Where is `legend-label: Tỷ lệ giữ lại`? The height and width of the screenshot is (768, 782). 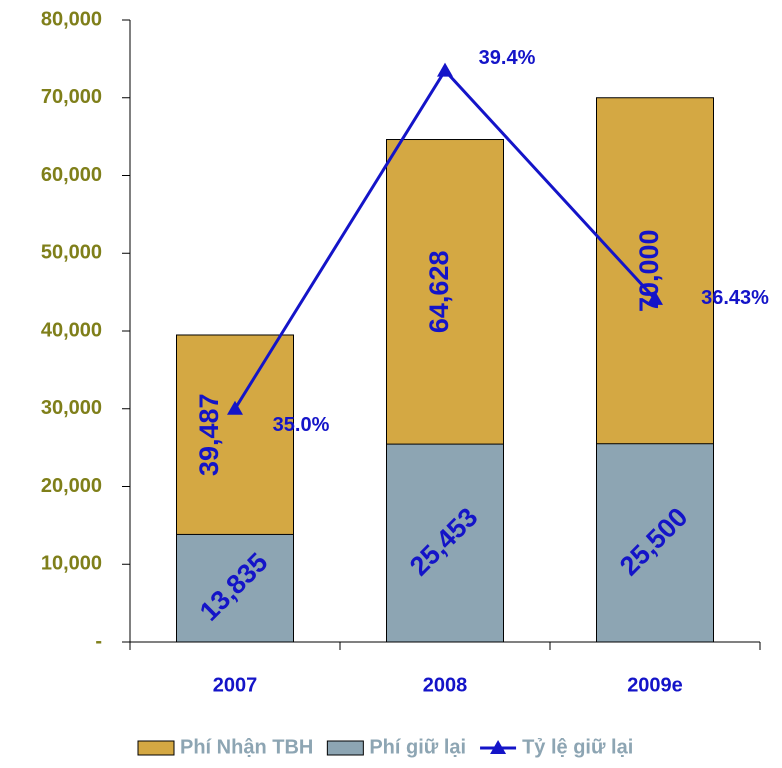 legend-label: Tỷ lệ giữ lại is located at coordinates (577, 747).